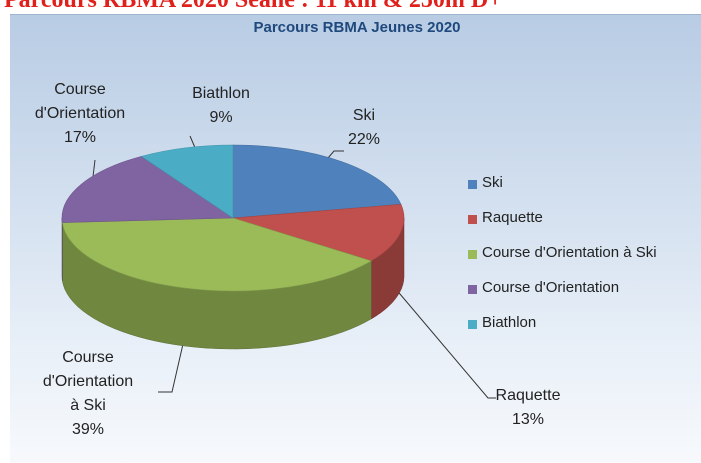 Image resolution: width=701 pixels, height=463 pixels. What do you see at coordinates (364, 128) in the screenshot?
I see `data-label: Ski 22%` at bounding box center [364, 128].